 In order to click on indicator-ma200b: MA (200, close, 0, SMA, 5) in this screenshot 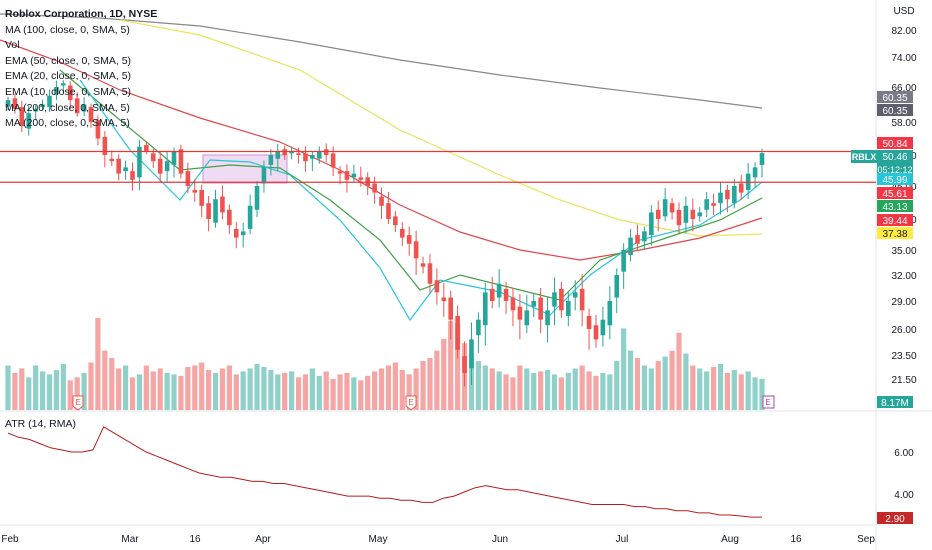, I will do `click(67, 123)`.